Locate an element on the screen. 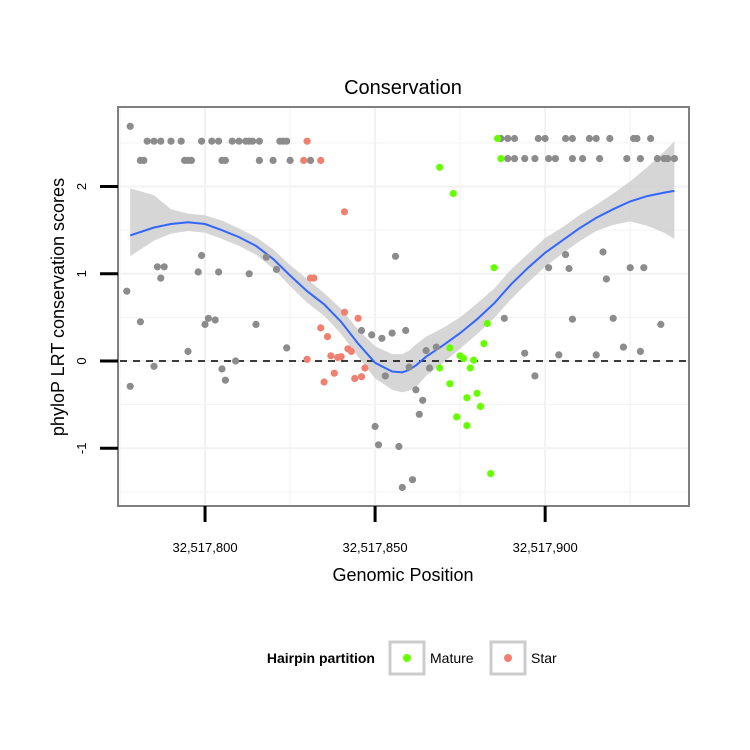 This screenshot has width=750, height=750. x-axis-label: Genomic Position is located at coordinates (402, 575).